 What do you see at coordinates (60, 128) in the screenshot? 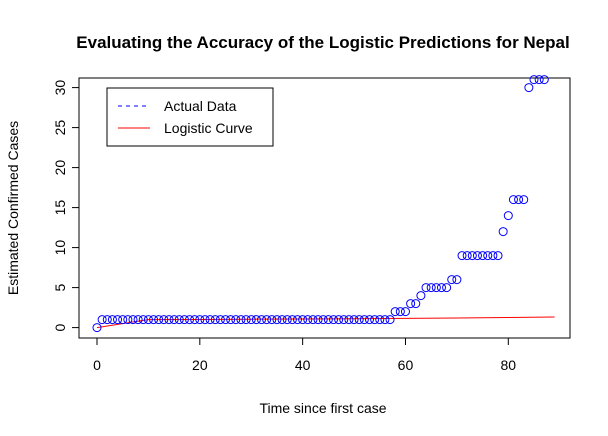
I see `y-tick-label: 25` at bounding box center [60, 128].